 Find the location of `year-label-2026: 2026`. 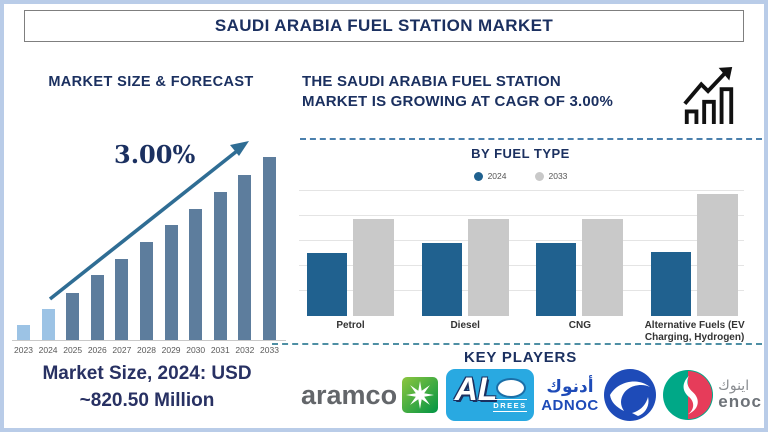

year-label-2026: 2026 is located at coordinates (97, 350).